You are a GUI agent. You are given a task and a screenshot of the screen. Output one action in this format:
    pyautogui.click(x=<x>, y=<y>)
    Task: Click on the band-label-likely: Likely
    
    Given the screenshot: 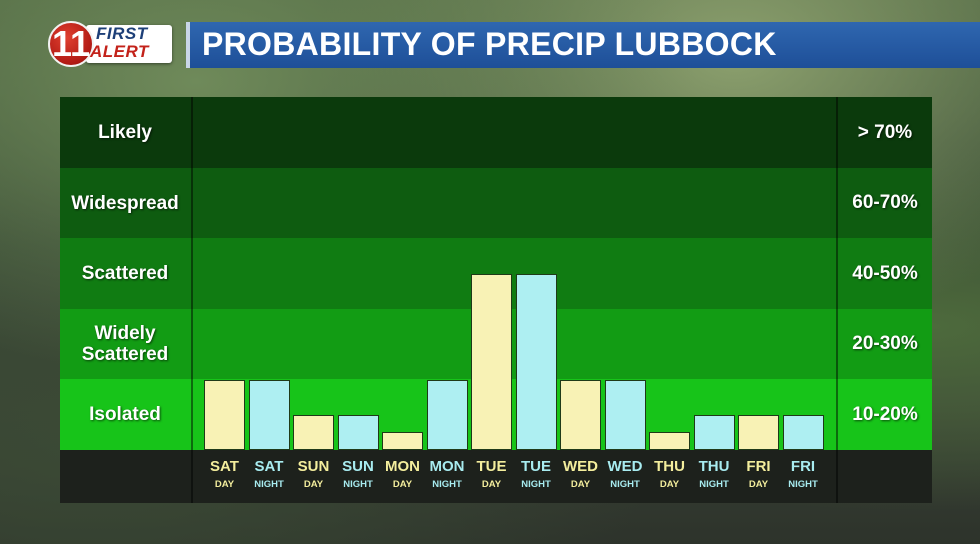 What is the action you would take?
    pyautogui.click(x=125, y=132)
    